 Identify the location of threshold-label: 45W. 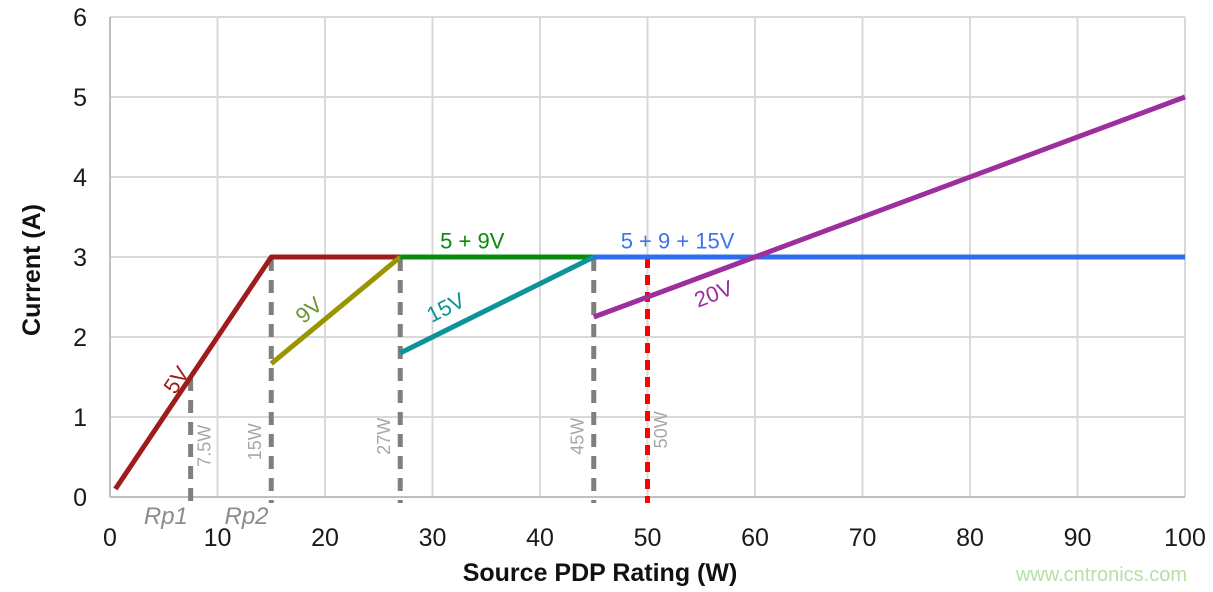
(578, 436).